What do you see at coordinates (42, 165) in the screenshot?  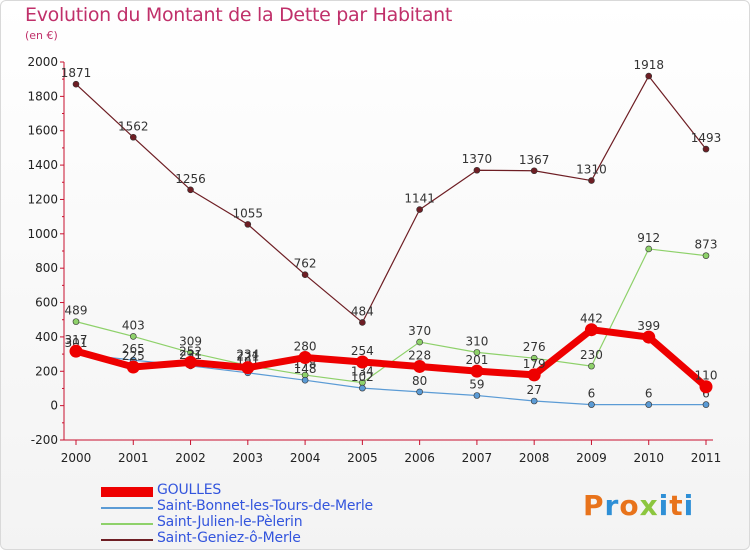 I see `y-tick-label: 1400` at bounding box center [42, 165].